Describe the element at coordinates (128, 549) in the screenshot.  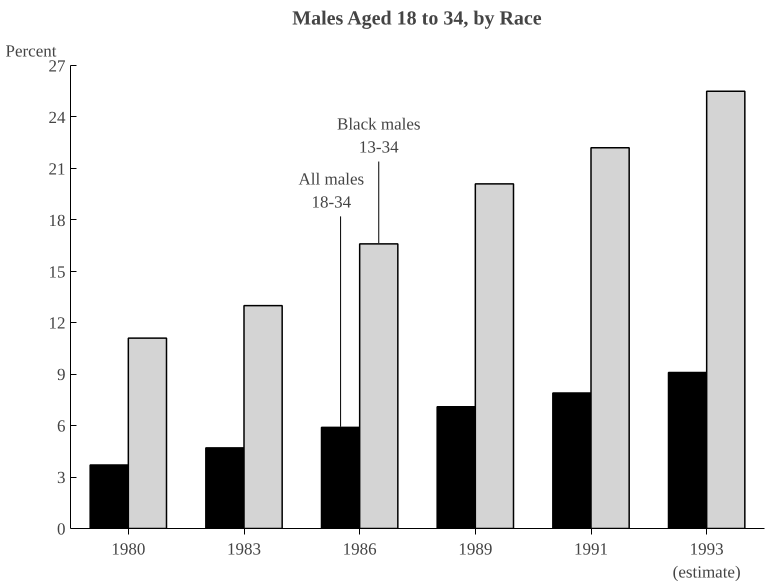
I see `x-tick-label: 1980` at that location.